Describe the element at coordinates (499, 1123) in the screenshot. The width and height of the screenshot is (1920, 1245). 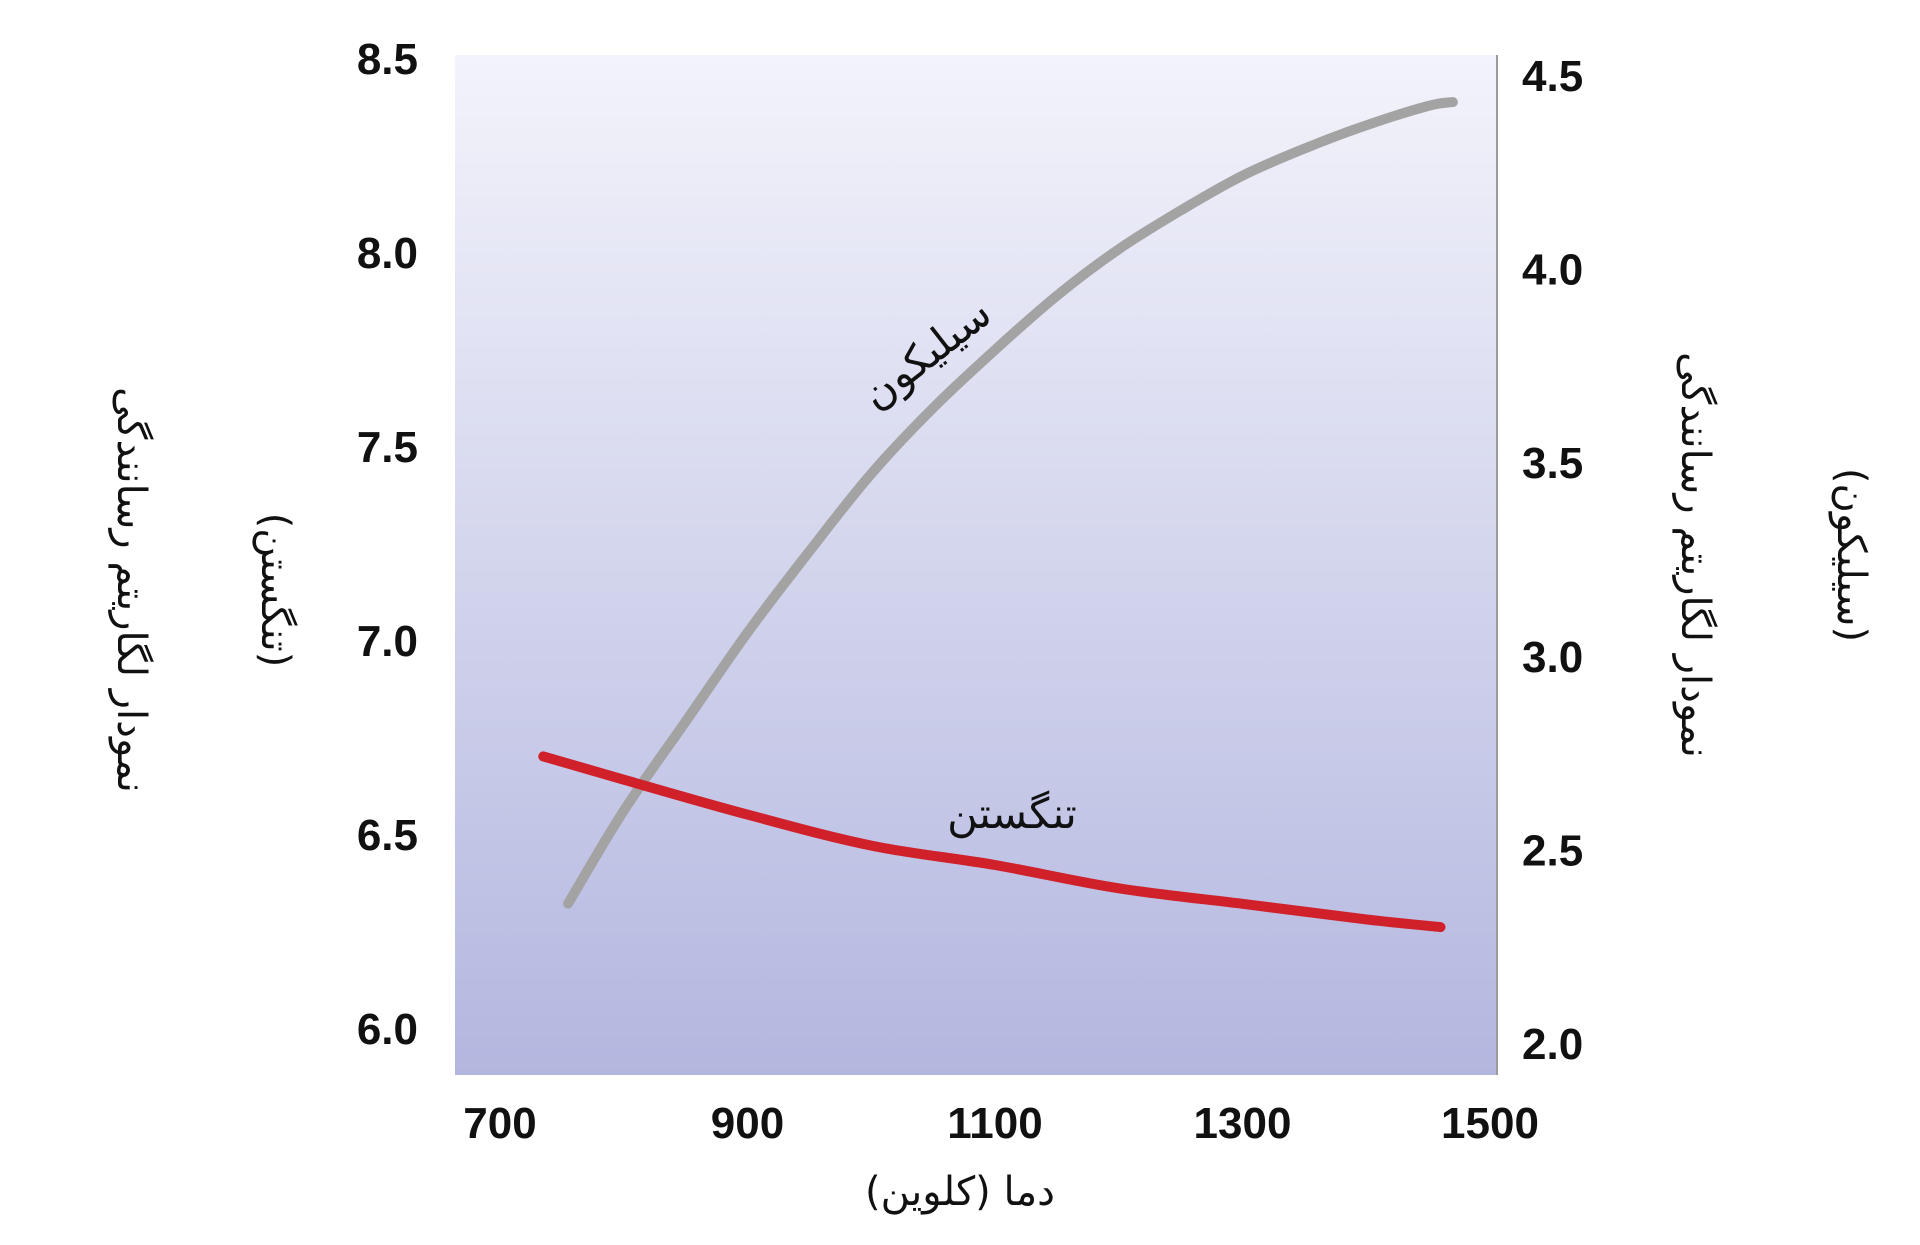
I see `x-tick-label: 700` at that location.